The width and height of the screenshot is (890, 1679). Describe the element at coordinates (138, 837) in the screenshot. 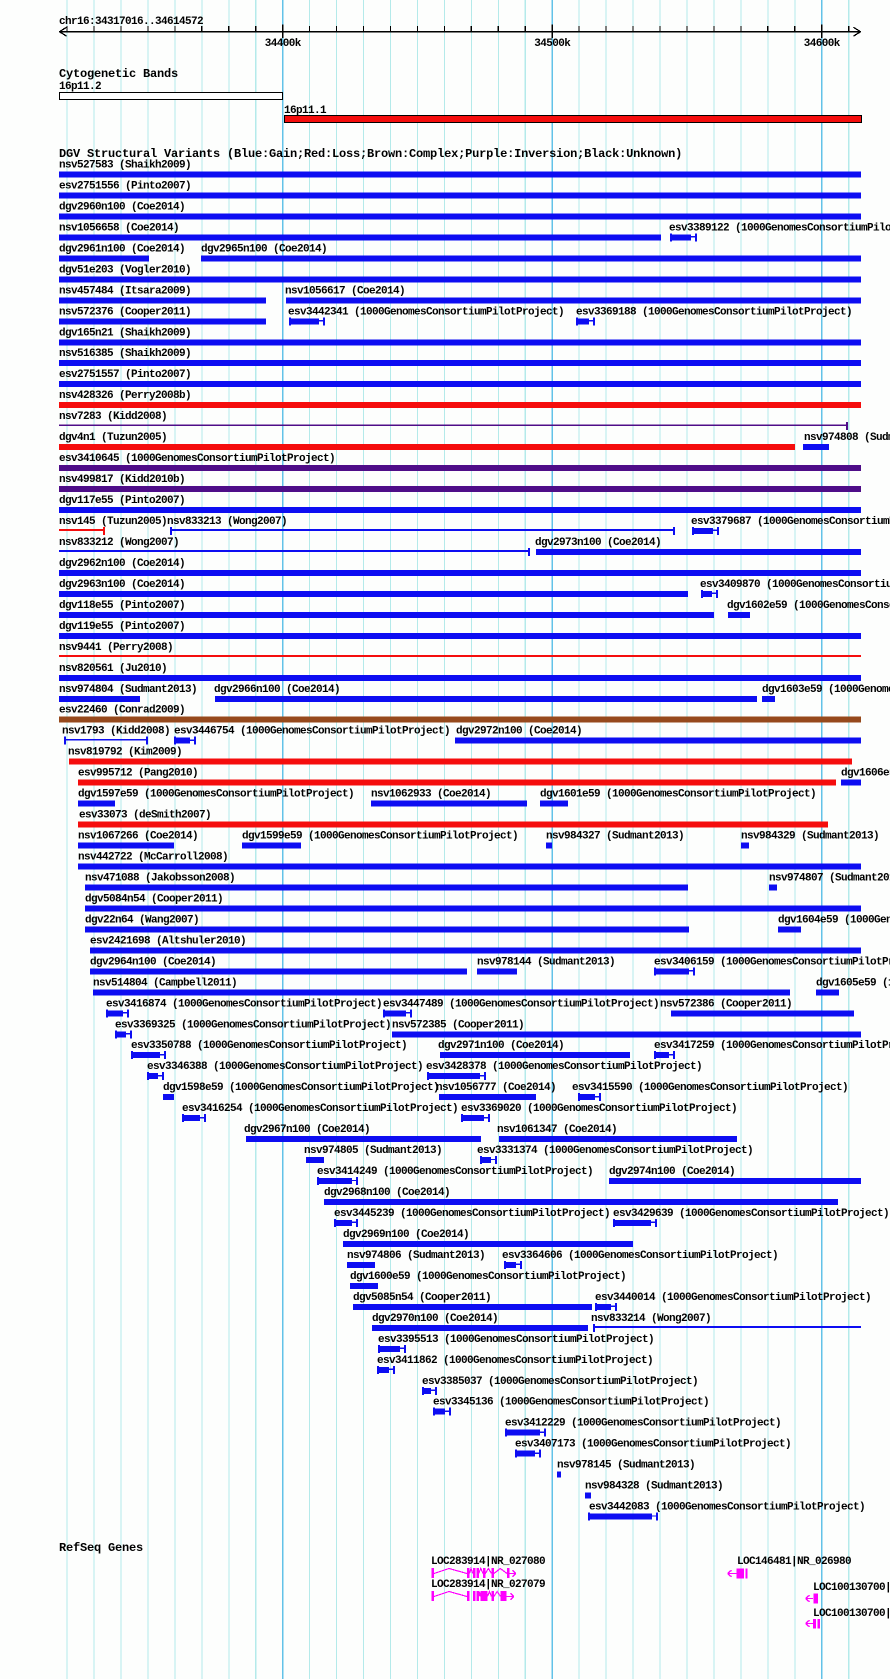

I see `svg-text: nsv1067266 (Coe2014)` at that location.